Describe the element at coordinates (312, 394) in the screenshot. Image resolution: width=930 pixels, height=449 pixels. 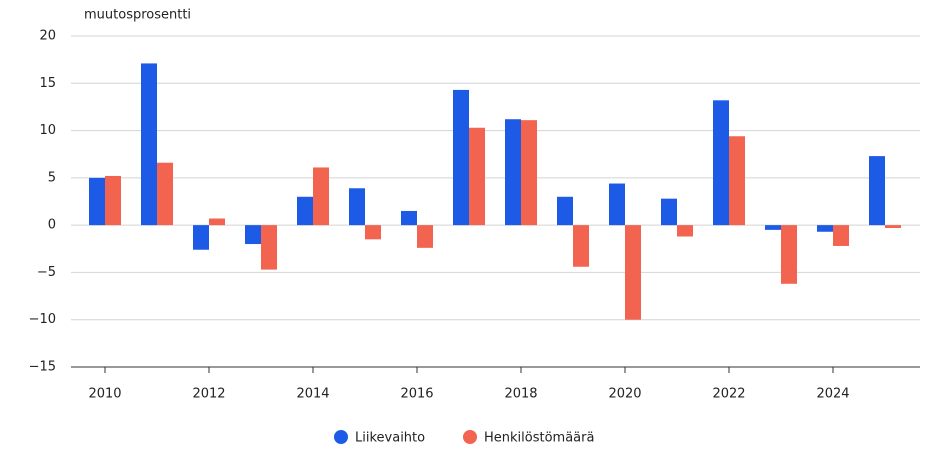
I see `x-tick-label: 2014` at that location.